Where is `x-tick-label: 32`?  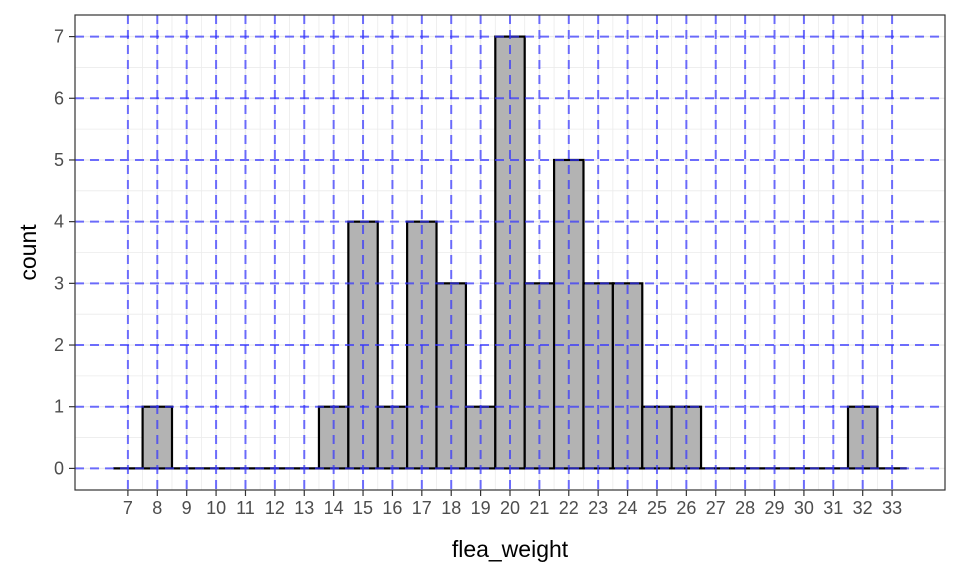 x-tick-label: 32 is located at coordinates (863, 508).